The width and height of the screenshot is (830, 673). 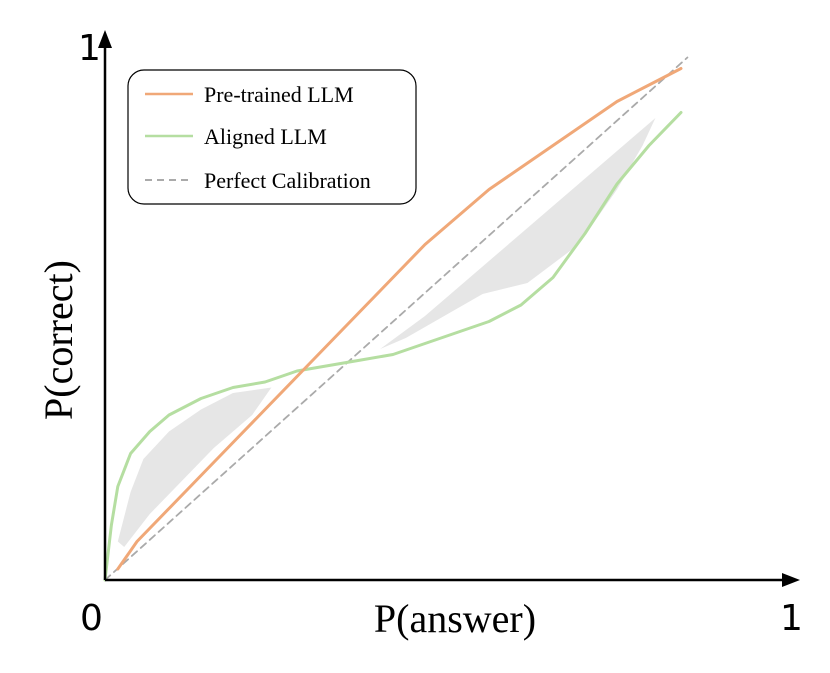 What do you see at coordinates (58, 340) in the screenshot?
I see `y-axis-title: P(correct)` at bounding box center [58, 340].